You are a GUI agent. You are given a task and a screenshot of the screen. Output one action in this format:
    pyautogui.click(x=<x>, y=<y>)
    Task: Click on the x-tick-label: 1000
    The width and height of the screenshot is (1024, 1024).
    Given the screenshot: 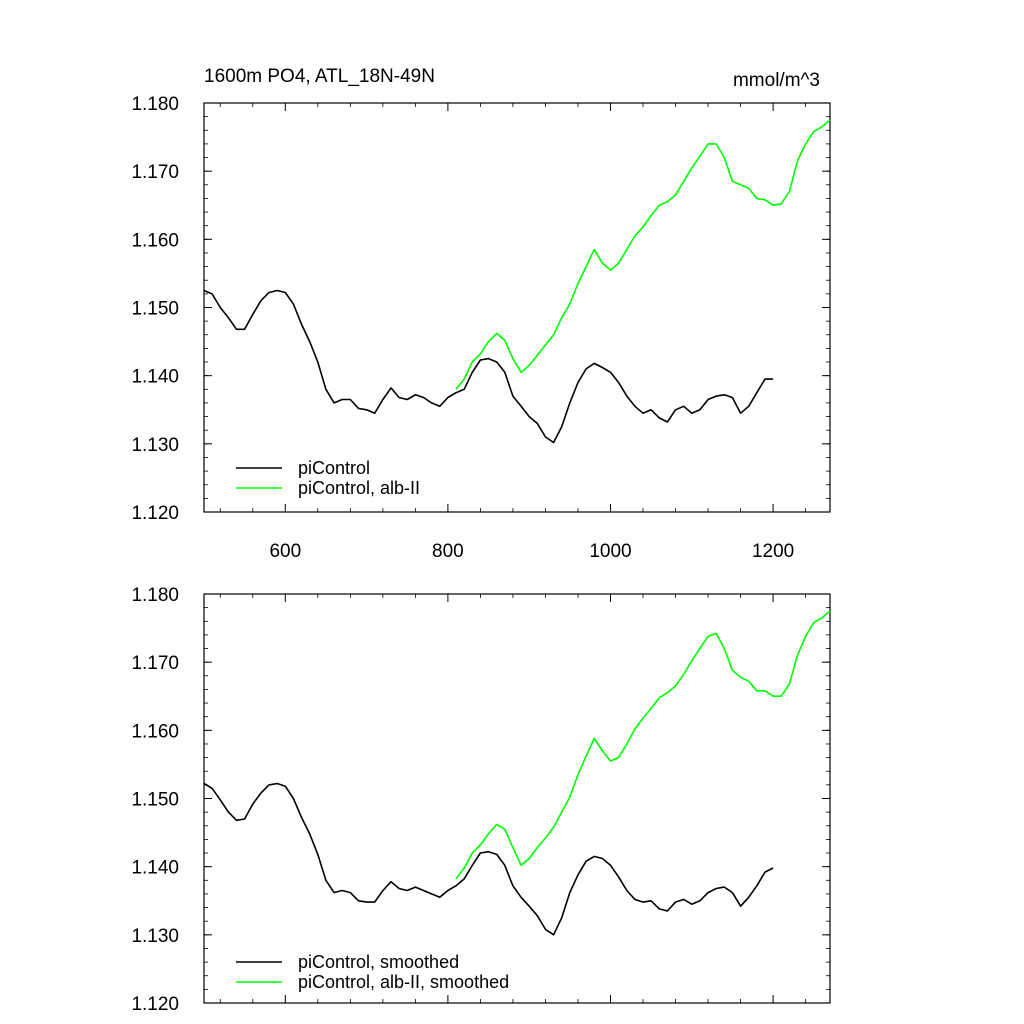 What is the action you would take?
    pyautogui.click(x=610, y=551)
    